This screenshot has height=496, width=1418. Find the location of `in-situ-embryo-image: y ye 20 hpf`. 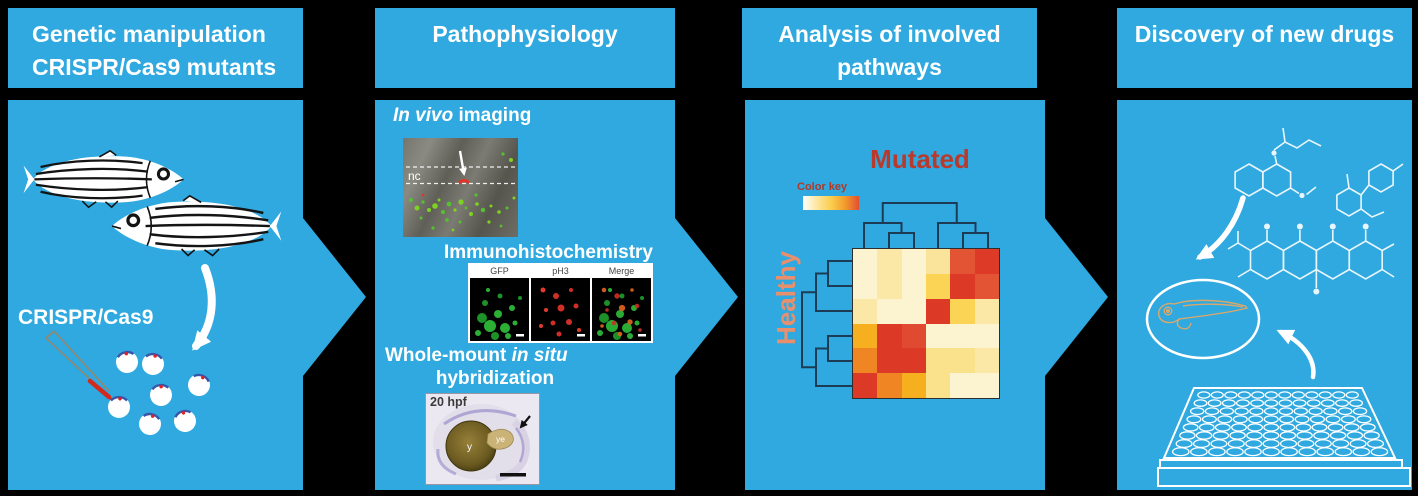

in-situ-embryo-image: y ye 20 hpf is located at coordinates (482, 439).